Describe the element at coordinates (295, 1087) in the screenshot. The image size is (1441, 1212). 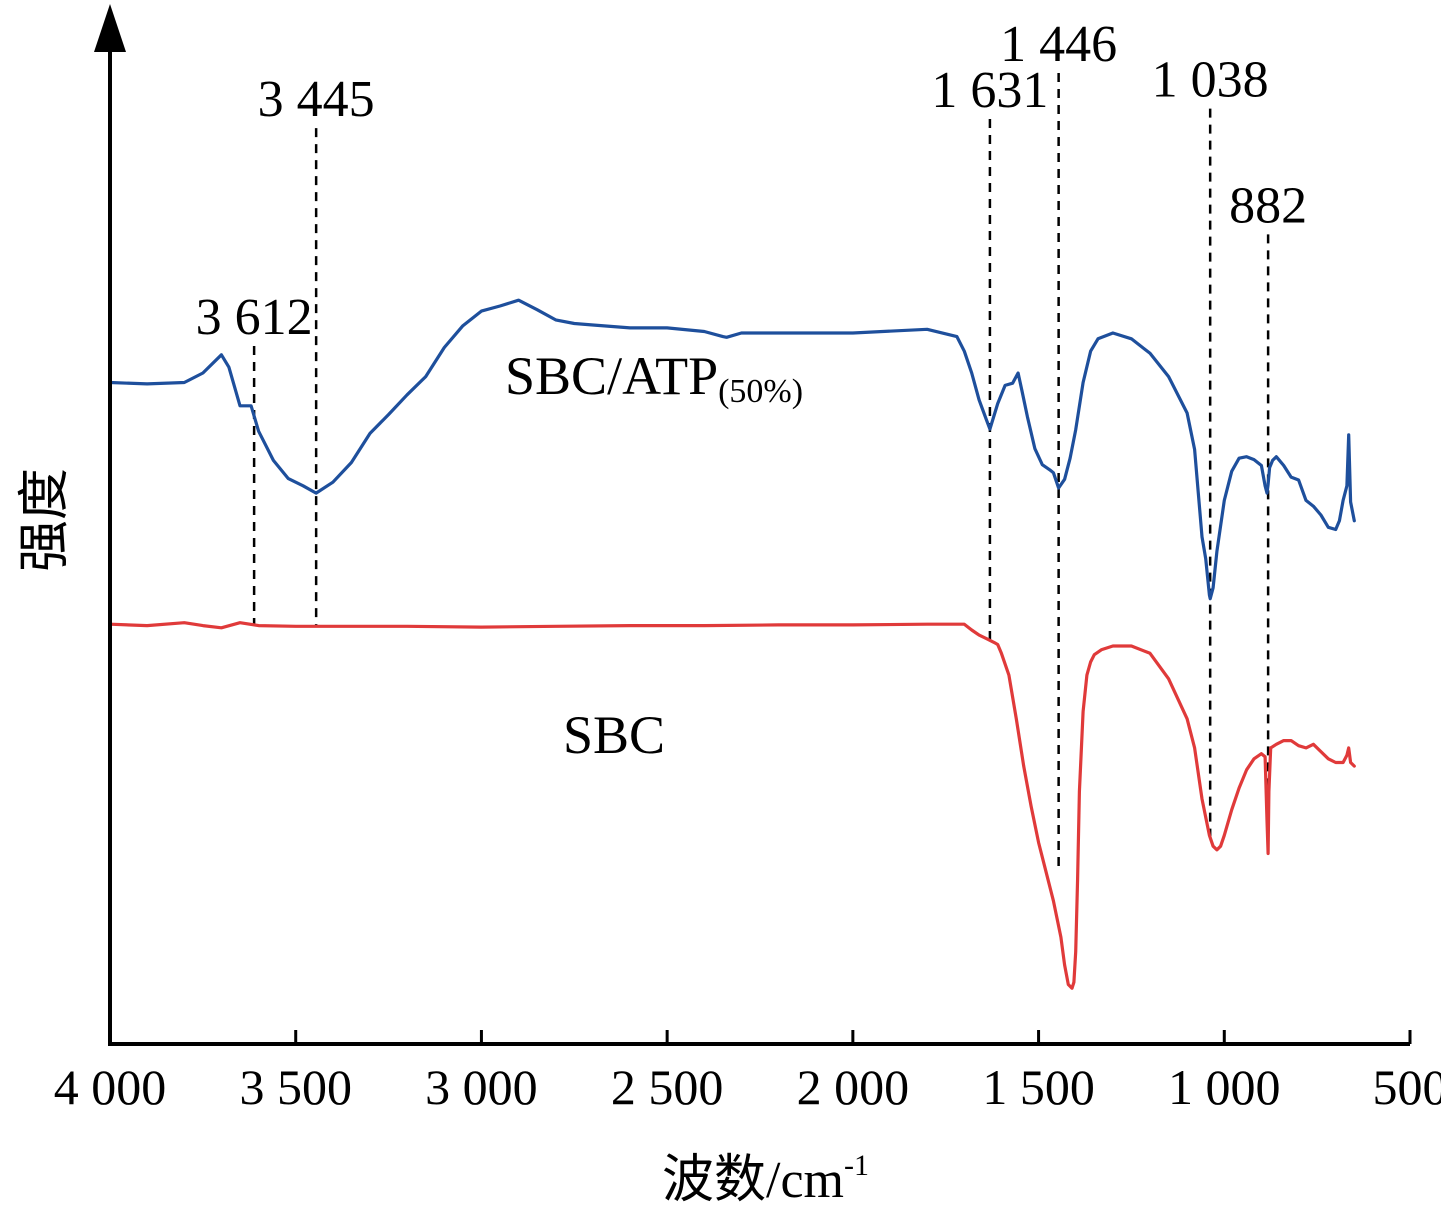
I see `x-tick-label: 3 500` at that location.